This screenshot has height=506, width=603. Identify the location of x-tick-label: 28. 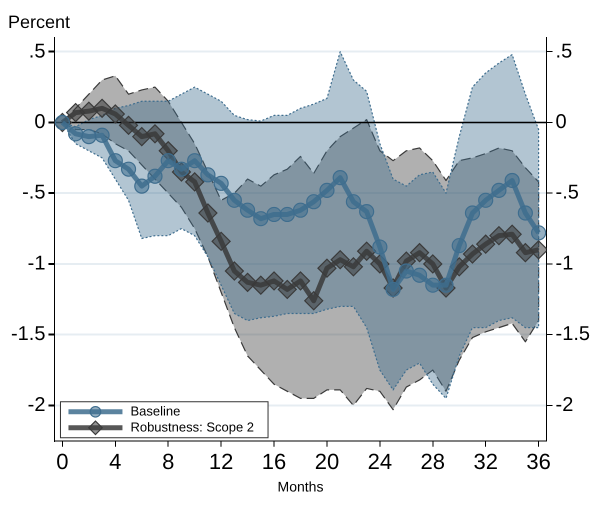
(433, 461).